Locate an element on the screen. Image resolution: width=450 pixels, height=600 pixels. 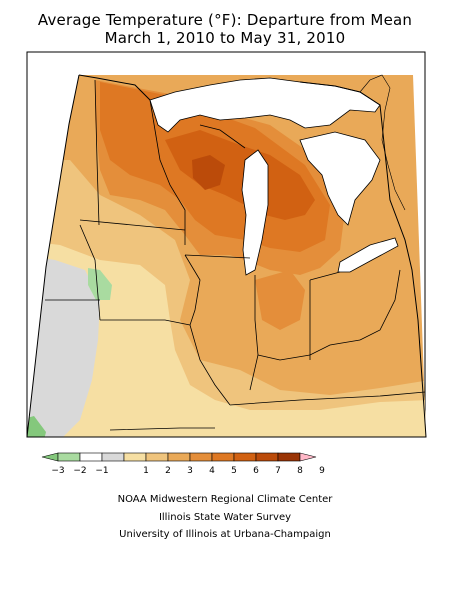
lake-huron is located at coordinates (340, 178).